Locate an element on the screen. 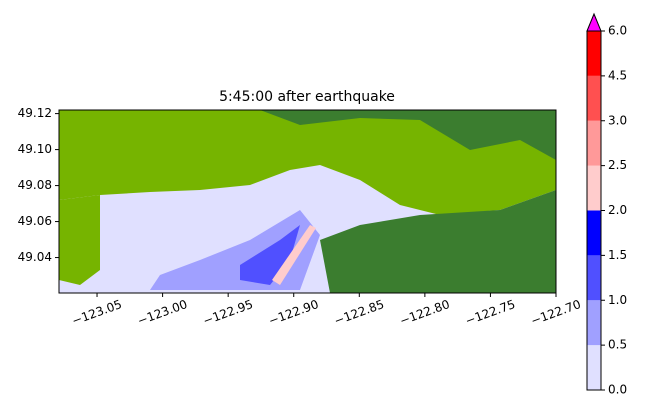 The image size is (646, 409). colorbar-tick-label: 1.0 is located at coordinates (617, 300).